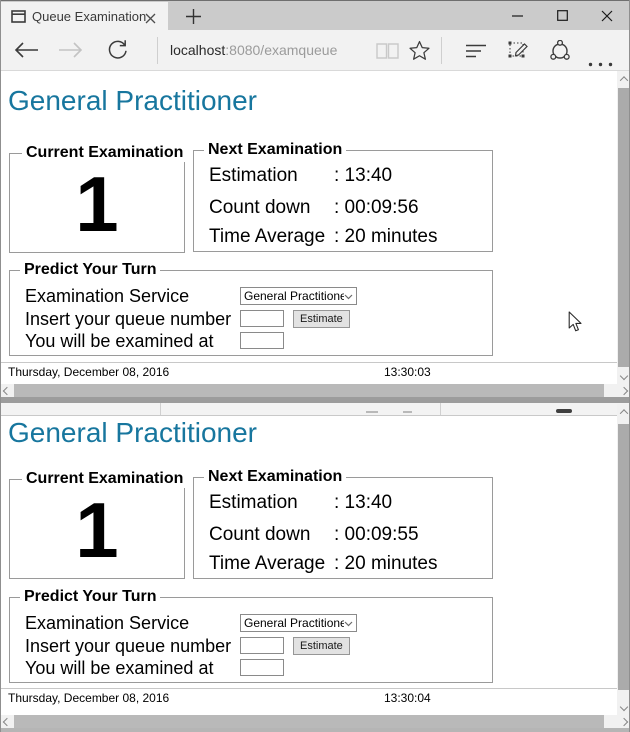  Describe the element at coordinates (517, 15) in the screenshot. I see `minimize-icon` at that location.